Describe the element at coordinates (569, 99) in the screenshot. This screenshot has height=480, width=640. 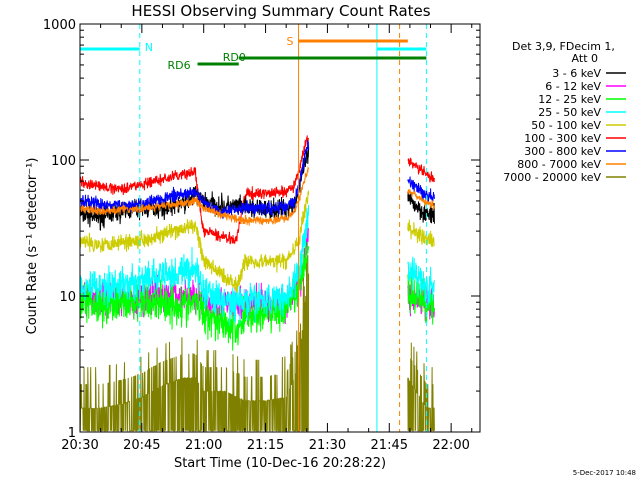
I see `legend-entry-2: 12 - 25 keV` at that location.